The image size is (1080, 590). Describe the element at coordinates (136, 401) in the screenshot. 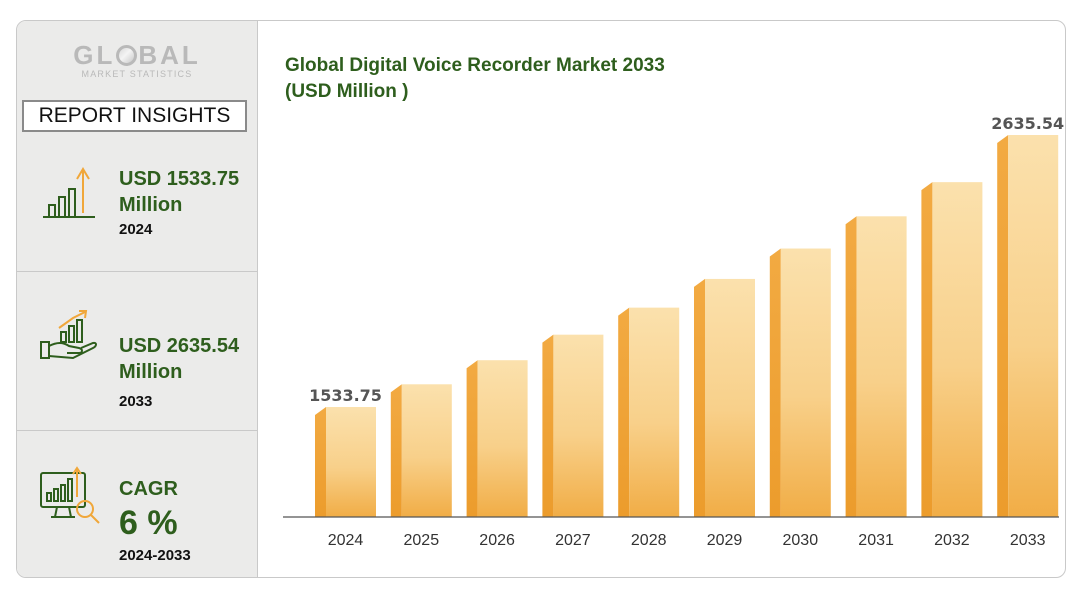

I see `kpi-year: 2033` at that location.